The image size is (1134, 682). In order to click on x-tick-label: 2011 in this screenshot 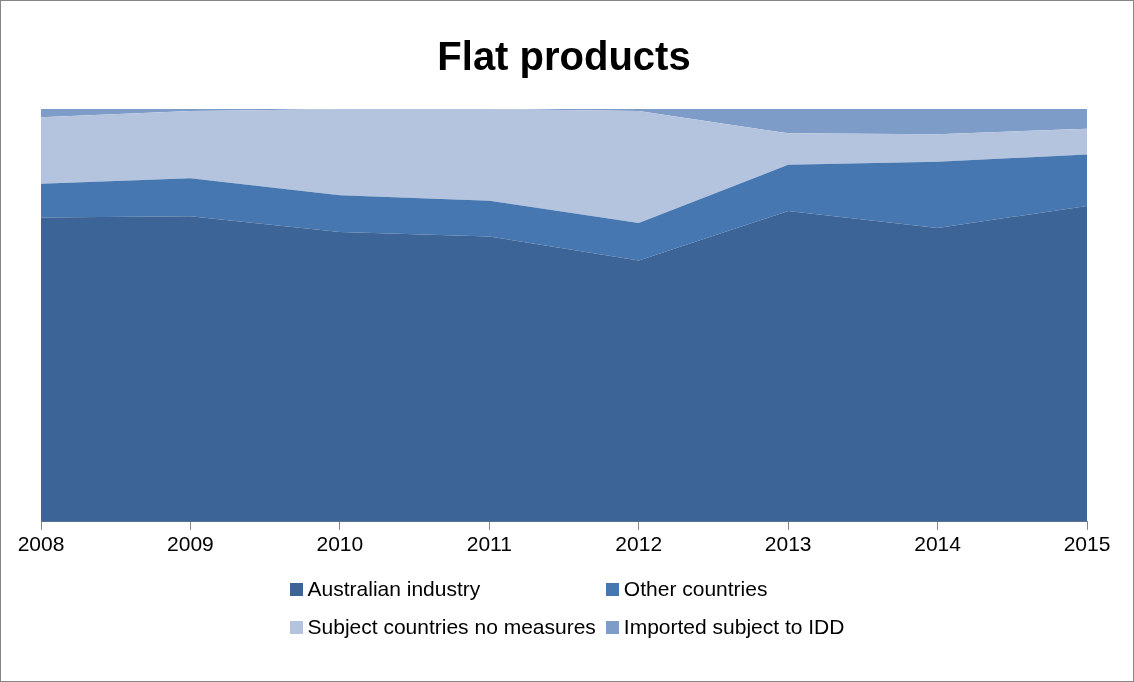, I will do `click(489, 544)`.